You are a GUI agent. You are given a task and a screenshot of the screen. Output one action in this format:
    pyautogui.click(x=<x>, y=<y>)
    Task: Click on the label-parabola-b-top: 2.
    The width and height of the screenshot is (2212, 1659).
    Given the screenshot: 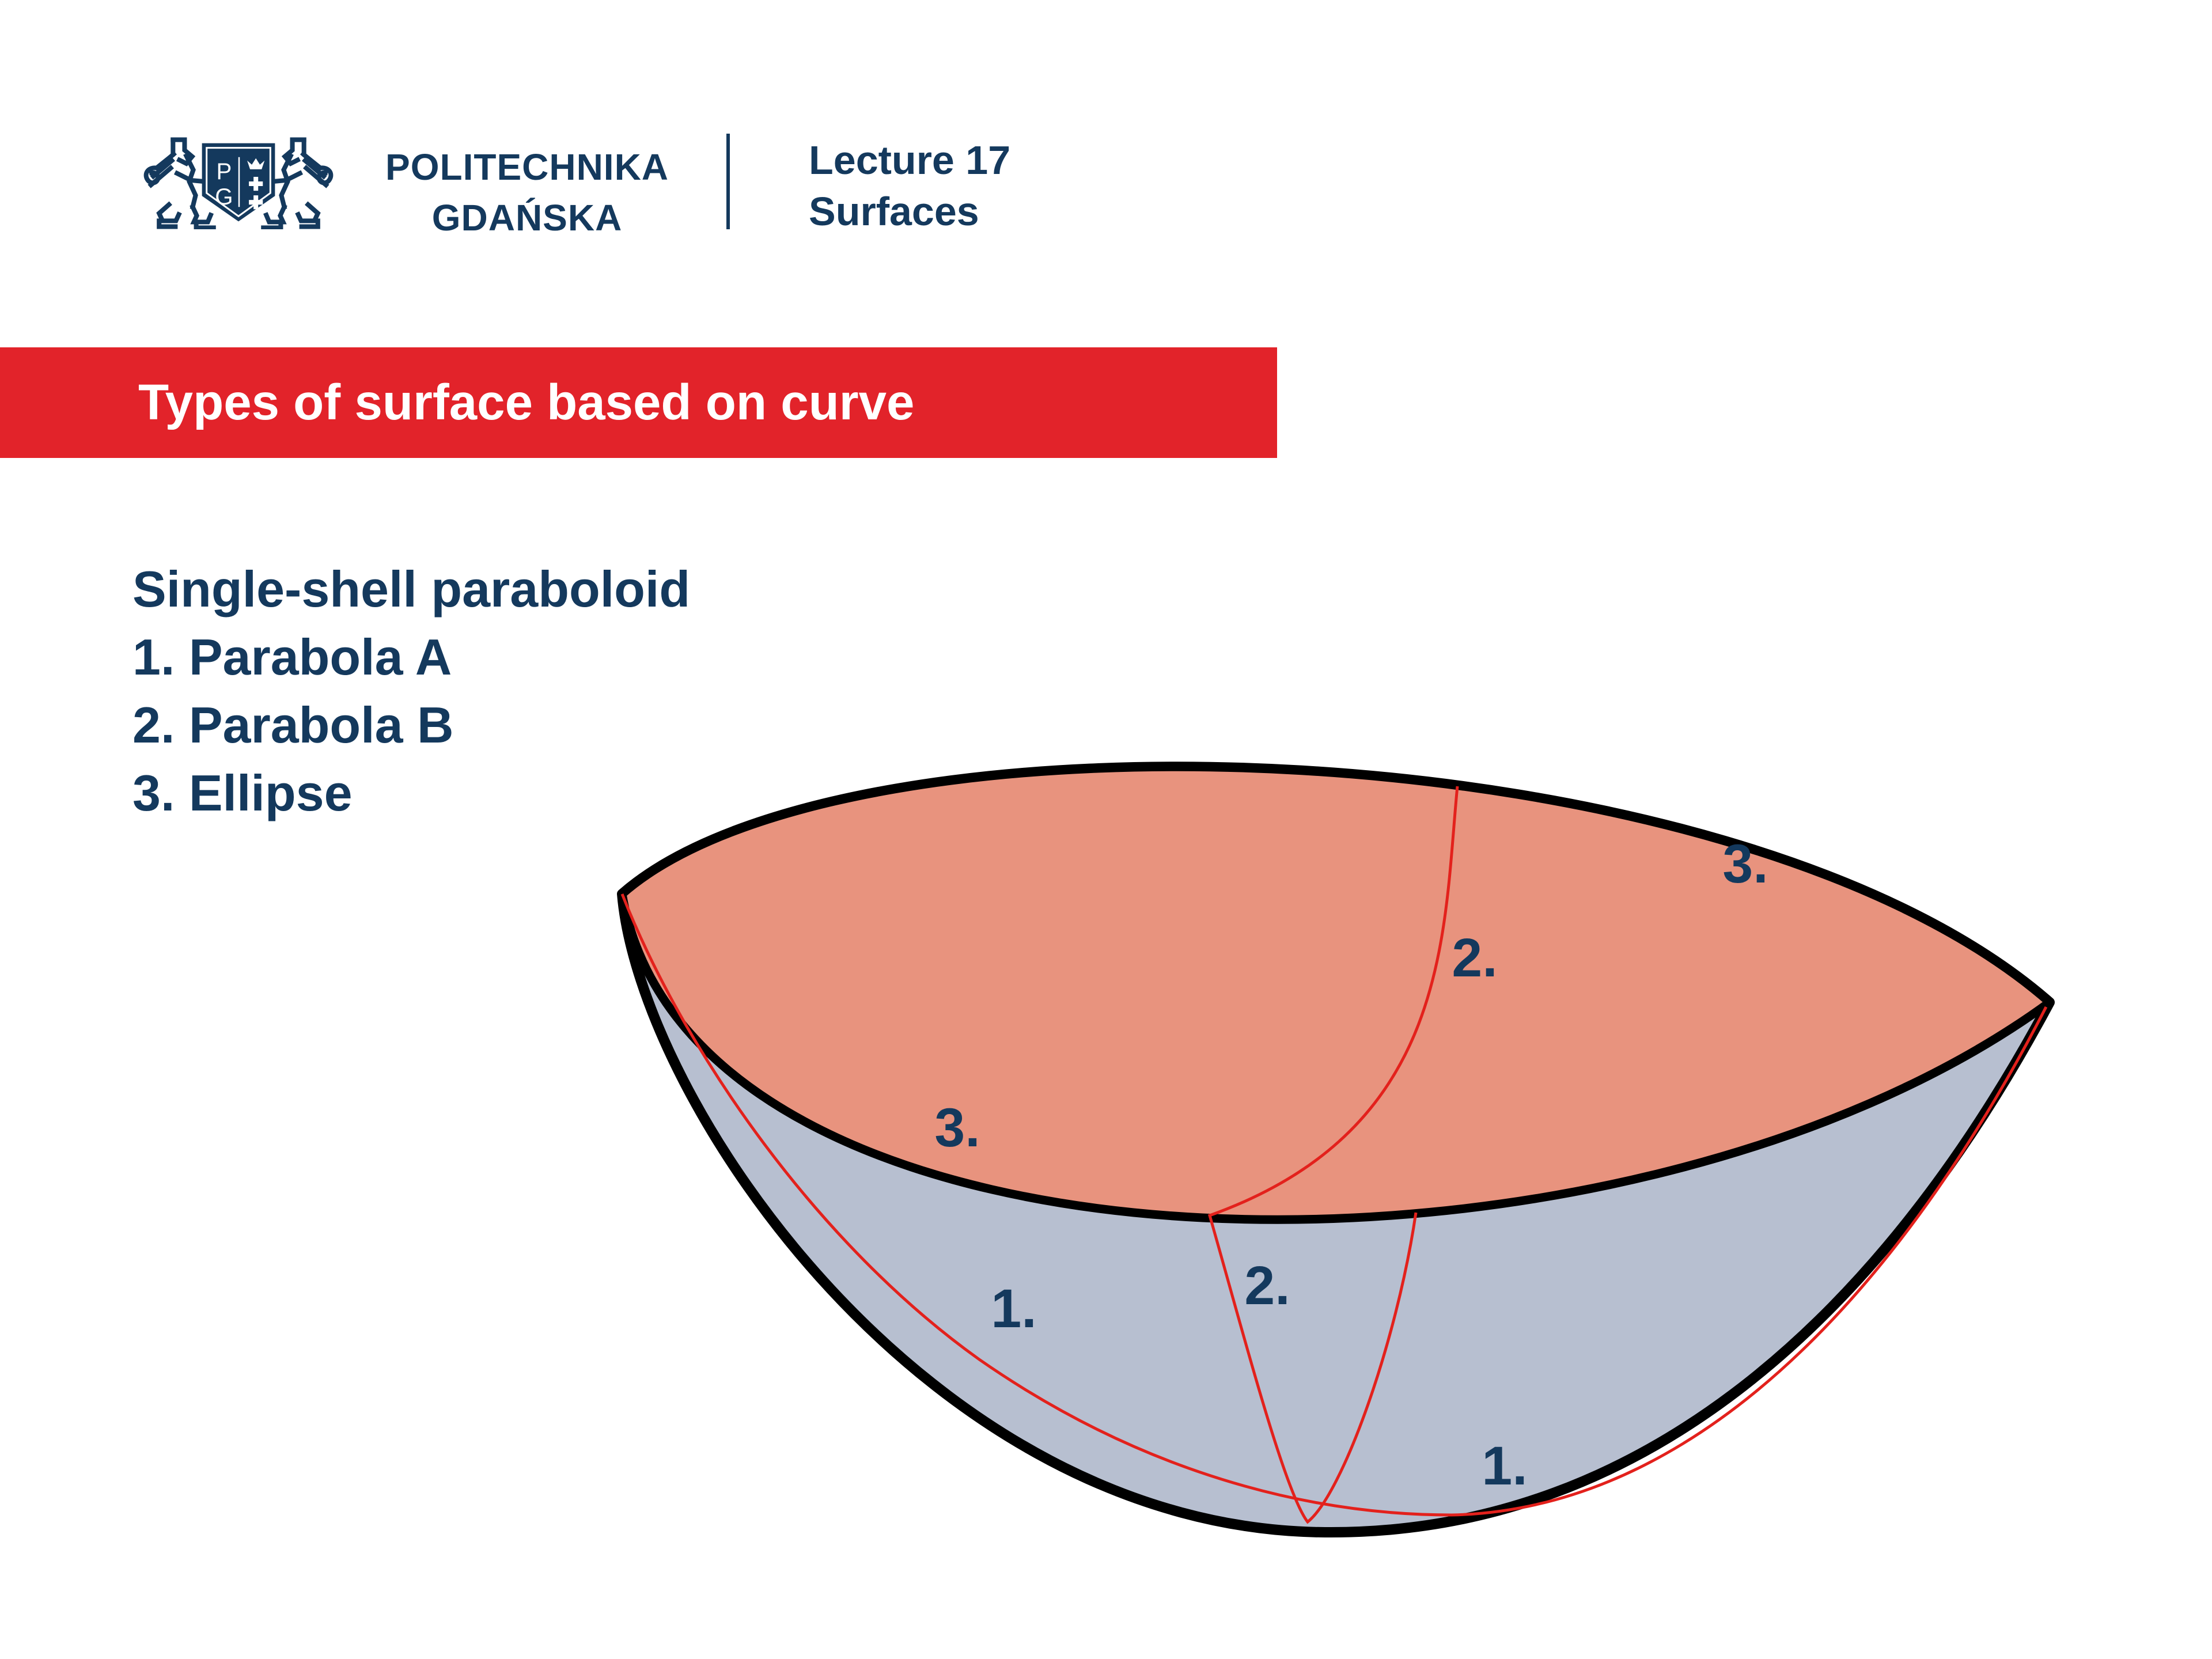 What is the action you would take?
    pyautogui.click(x=1474, y=957)
    